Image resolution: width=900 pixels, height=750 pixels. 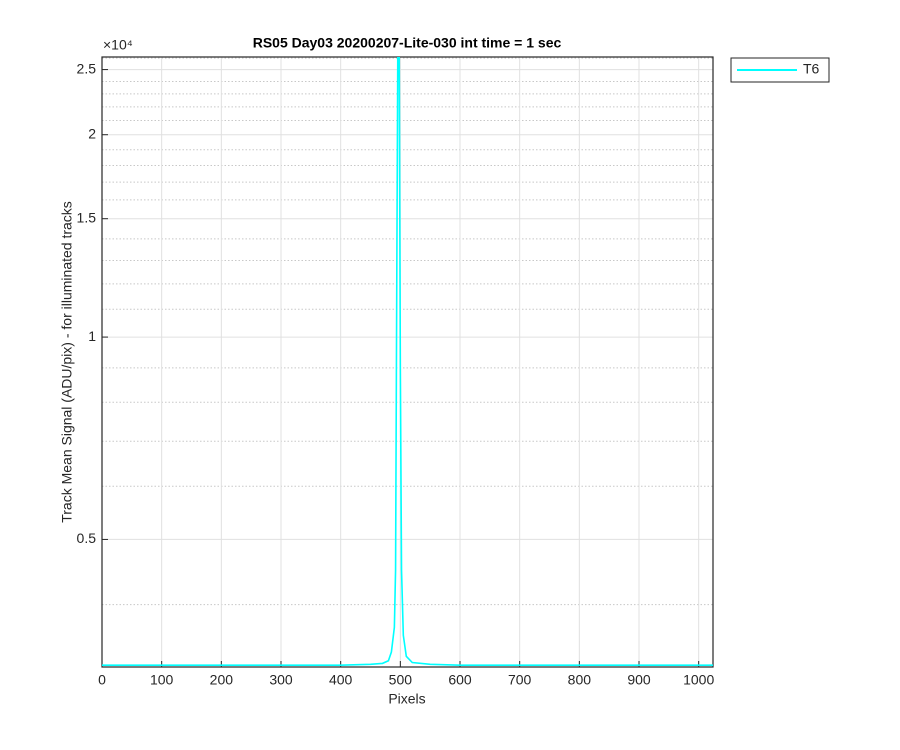 What do you see at coordinates (639, 680) in the screenshot?
I see `x-tick-label: 900` at bounding box center [639, 680].